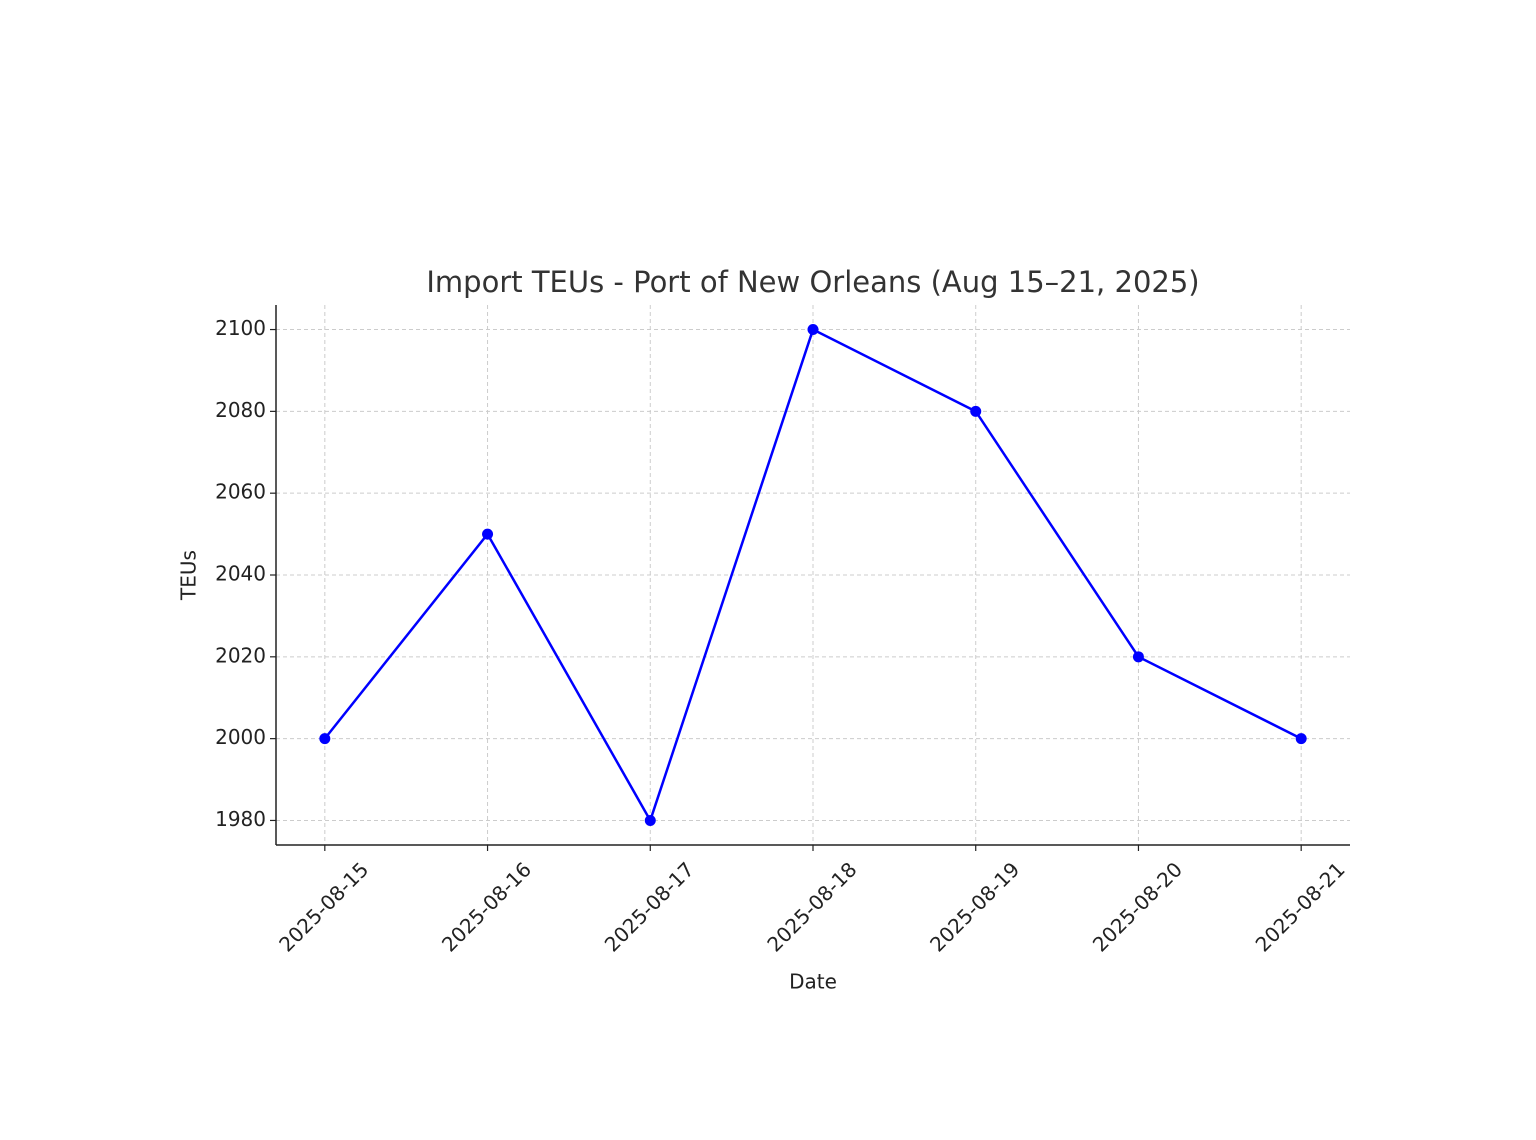 The image size is (1536, 1140). I want to click on x-tick-label: 2025-08-15, so click(323, 906).